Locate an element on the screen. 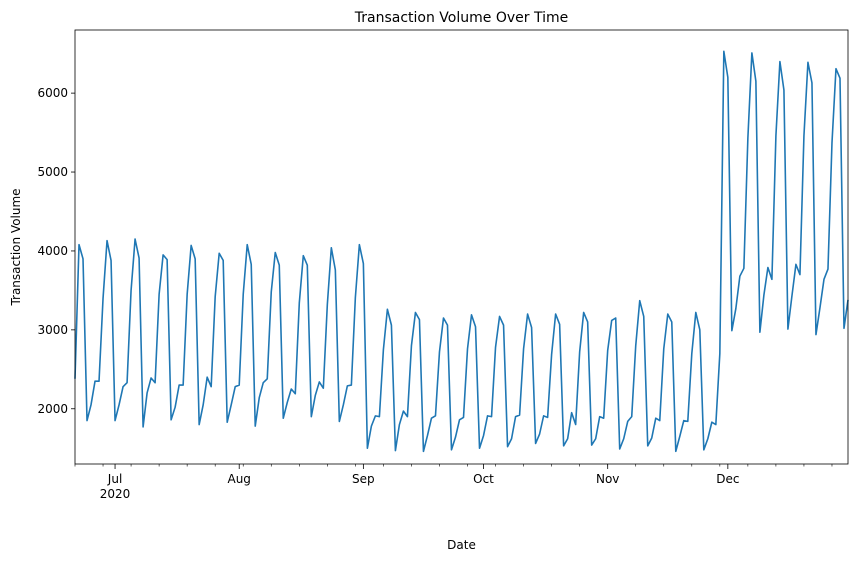  y-axis: 2000 3000 4000 5000 6000 is located at coordinates (56, 251).